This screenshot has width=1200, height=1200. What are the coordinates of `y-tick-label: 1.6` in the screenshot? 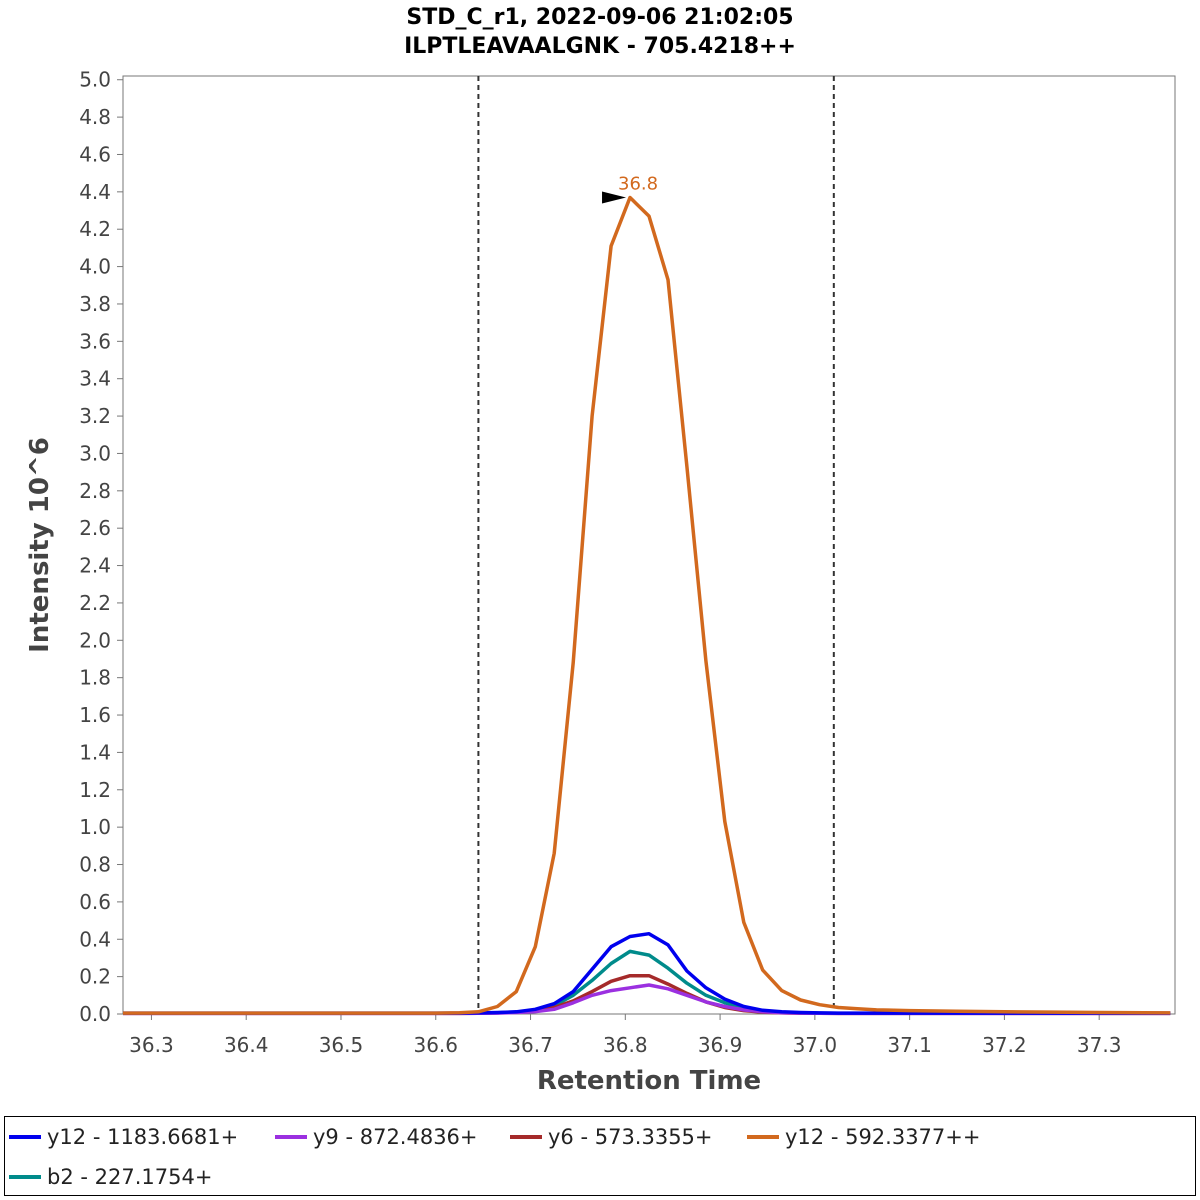 It's located at (95, 715).